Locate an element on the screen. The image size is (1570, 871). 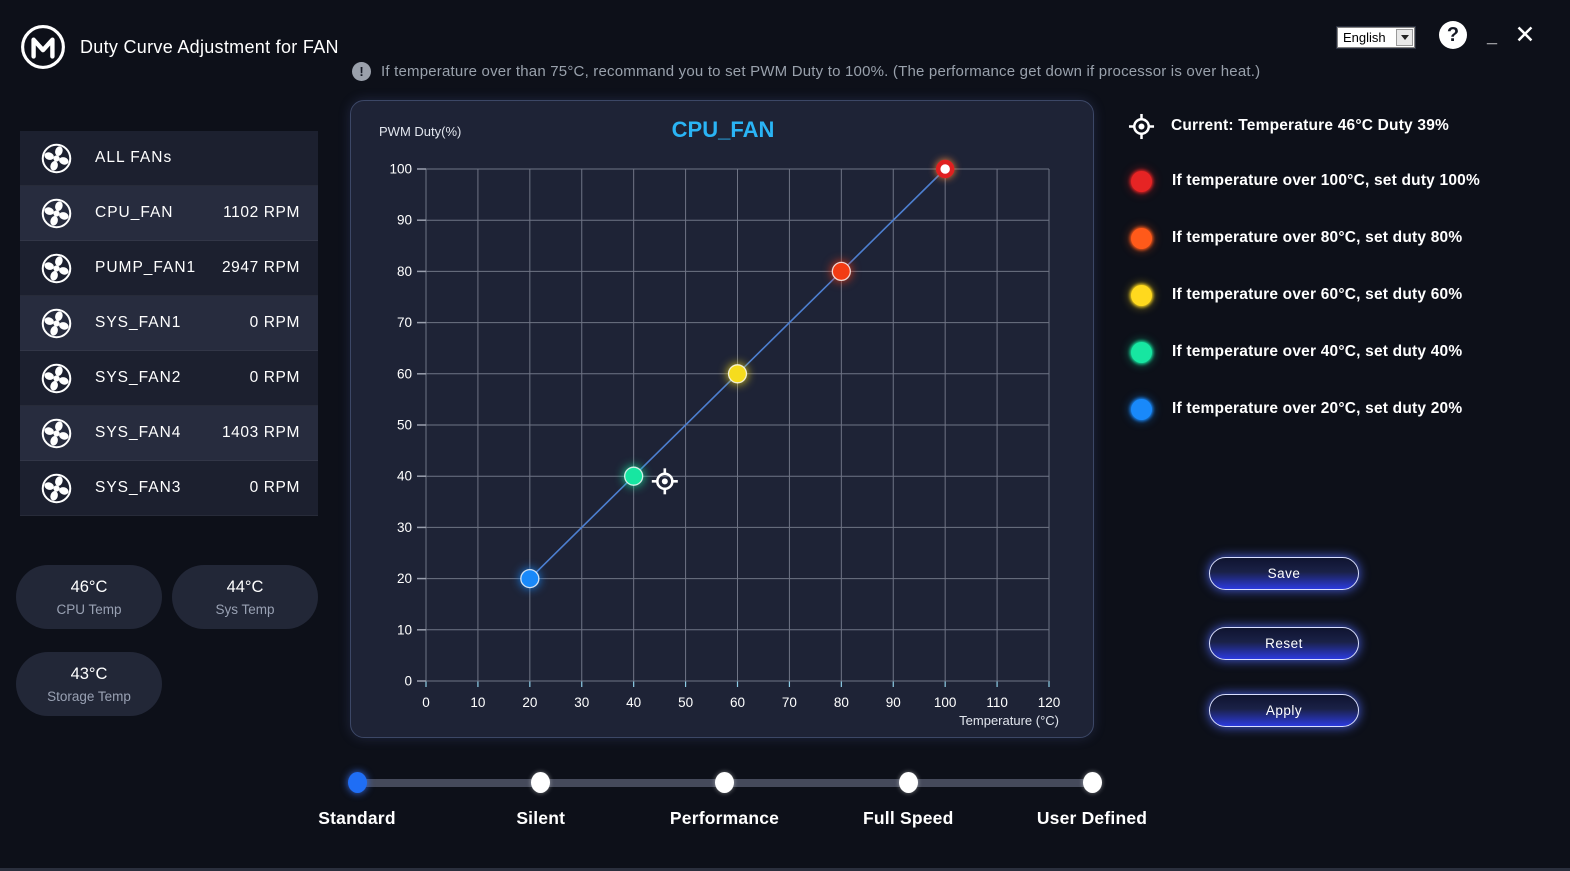
legend-item: If temperature over 40°C, set duty 40% is located at coordinates (1343, 352).